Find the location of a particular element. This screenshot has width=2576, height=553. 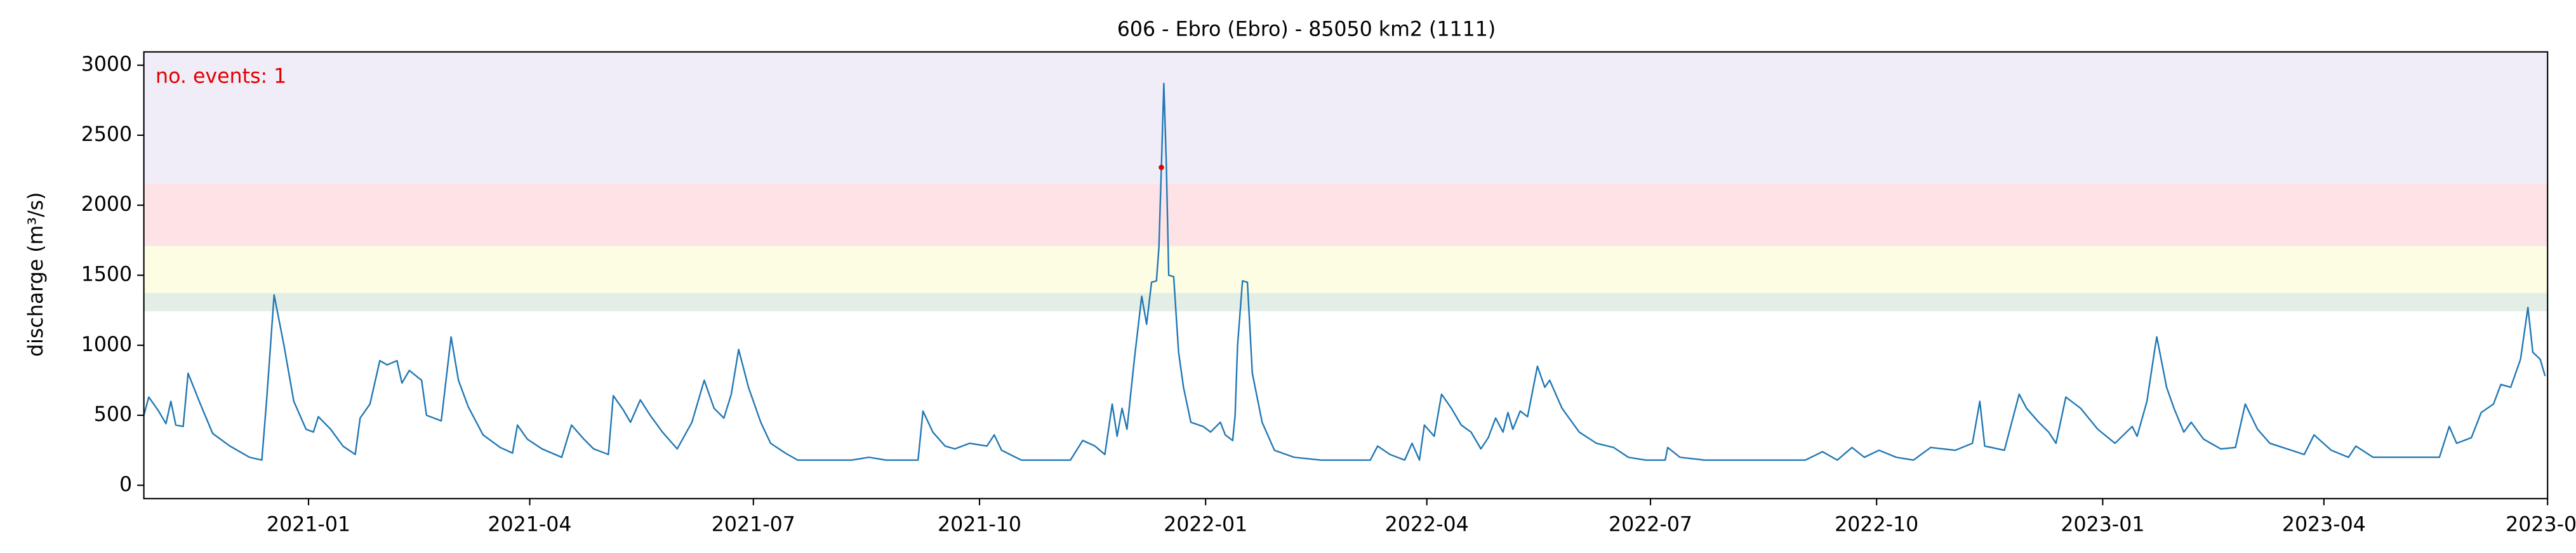

x-tick-label: 2022-10 is located at coordinates (1876, 524).